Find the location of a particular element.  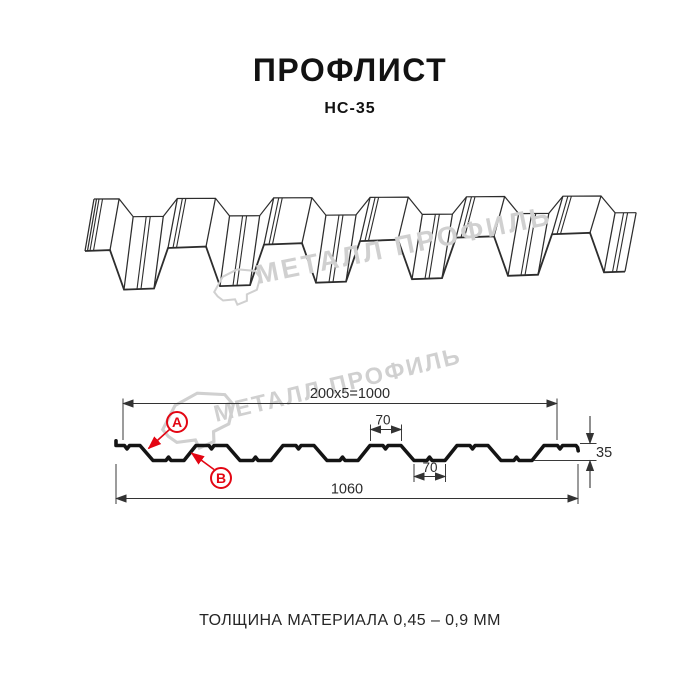

dimension-lines: 200x5=1000 70 70 1060 35 is located at coordinates (363, 445).